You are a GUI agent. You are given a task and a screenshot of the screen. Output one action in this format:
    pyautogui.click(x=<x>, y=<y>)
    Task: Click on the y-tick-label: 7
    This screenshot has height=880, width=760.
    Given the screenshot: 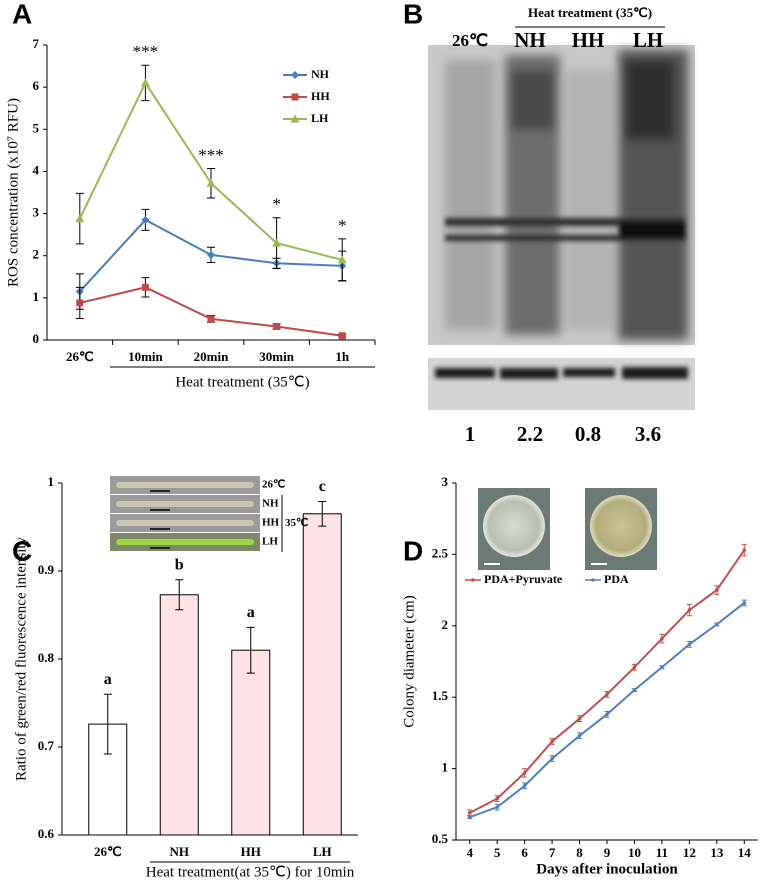 What is the action you would take?
    pyautogui.click(x=36, y=43)
    